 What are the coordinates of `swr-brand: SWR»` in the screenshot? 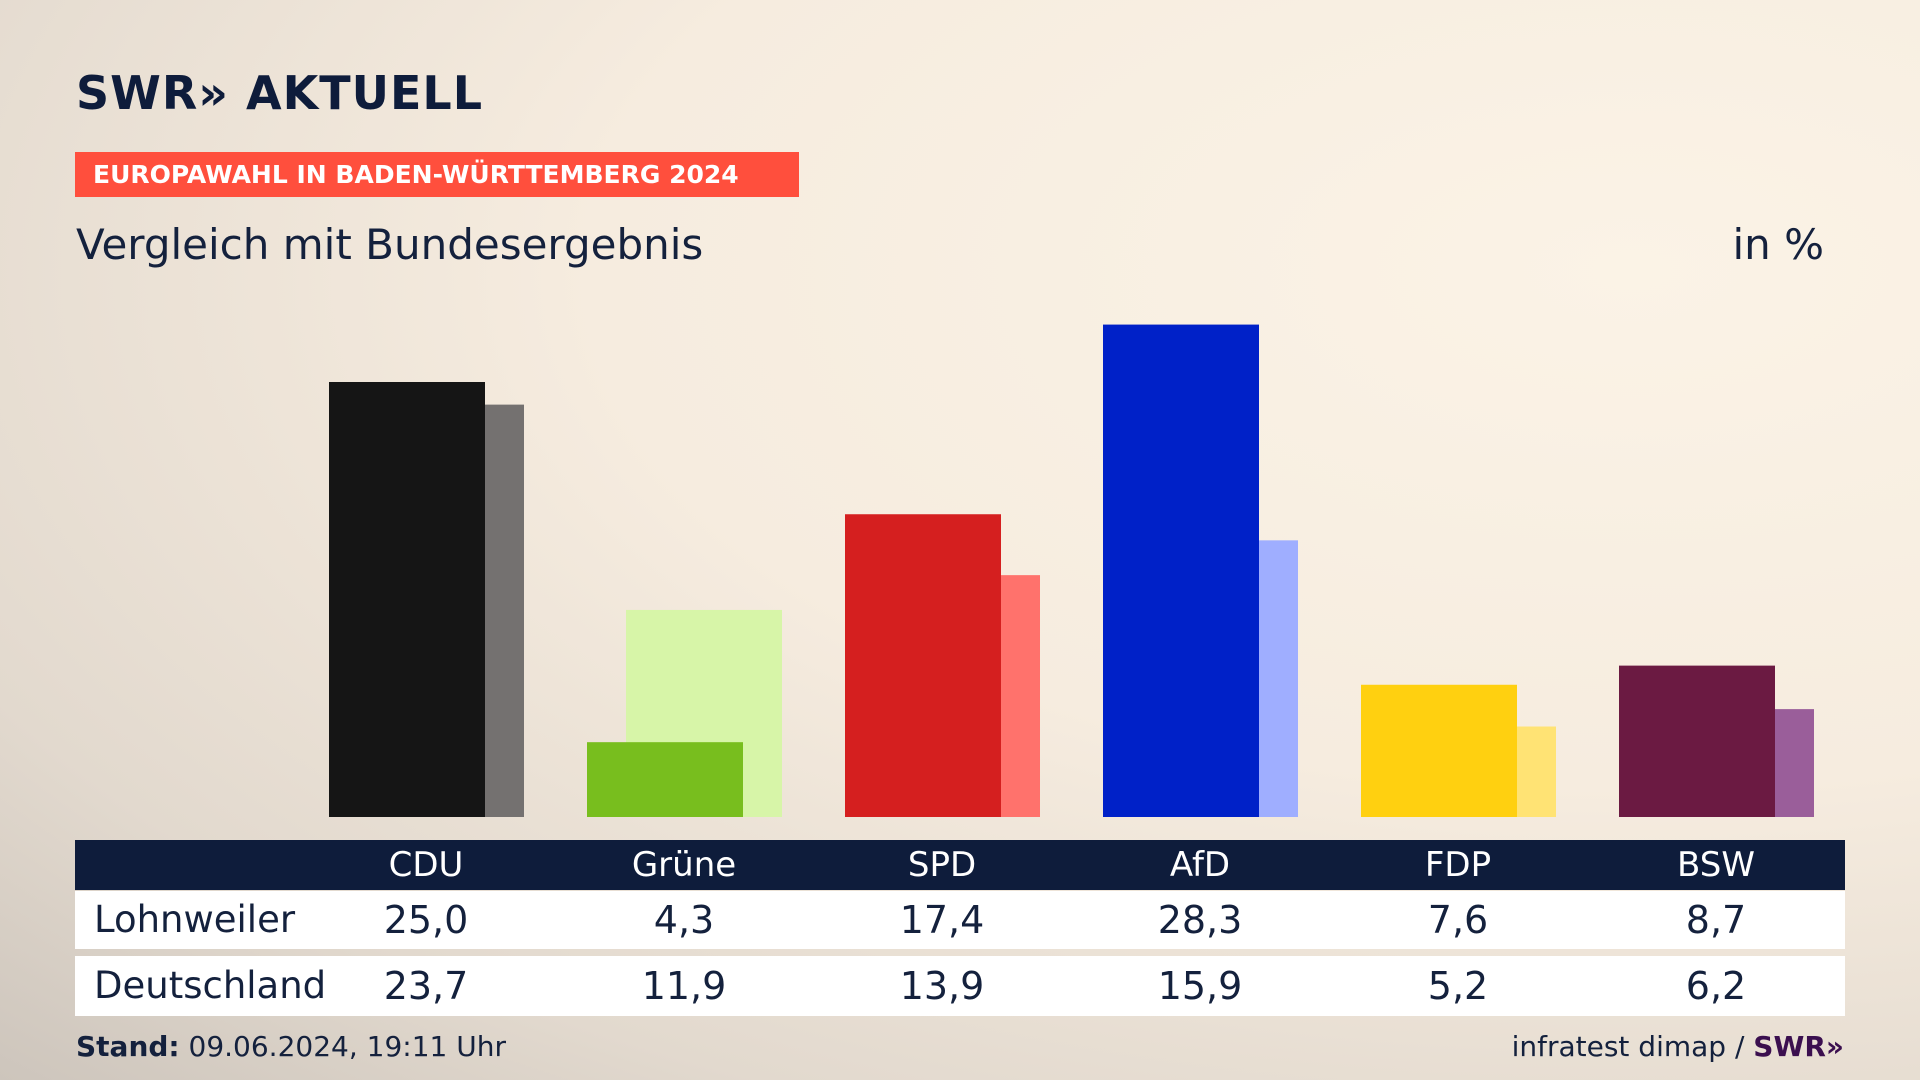 It's located at (1798, 1046).